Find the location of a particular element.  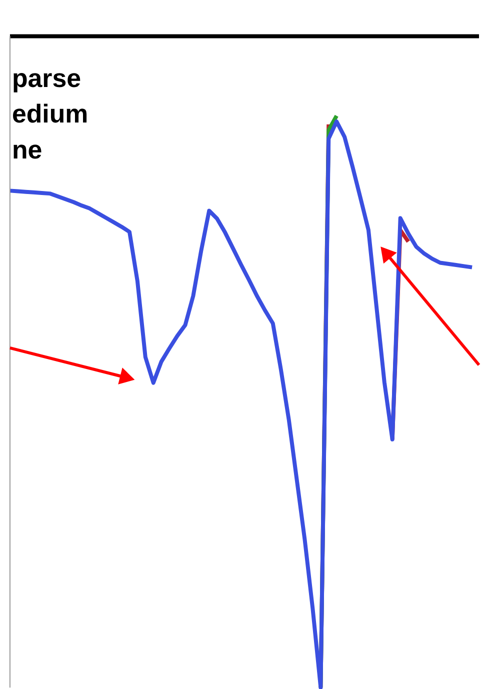

annotation: edium is located at coordinates (50, 114).